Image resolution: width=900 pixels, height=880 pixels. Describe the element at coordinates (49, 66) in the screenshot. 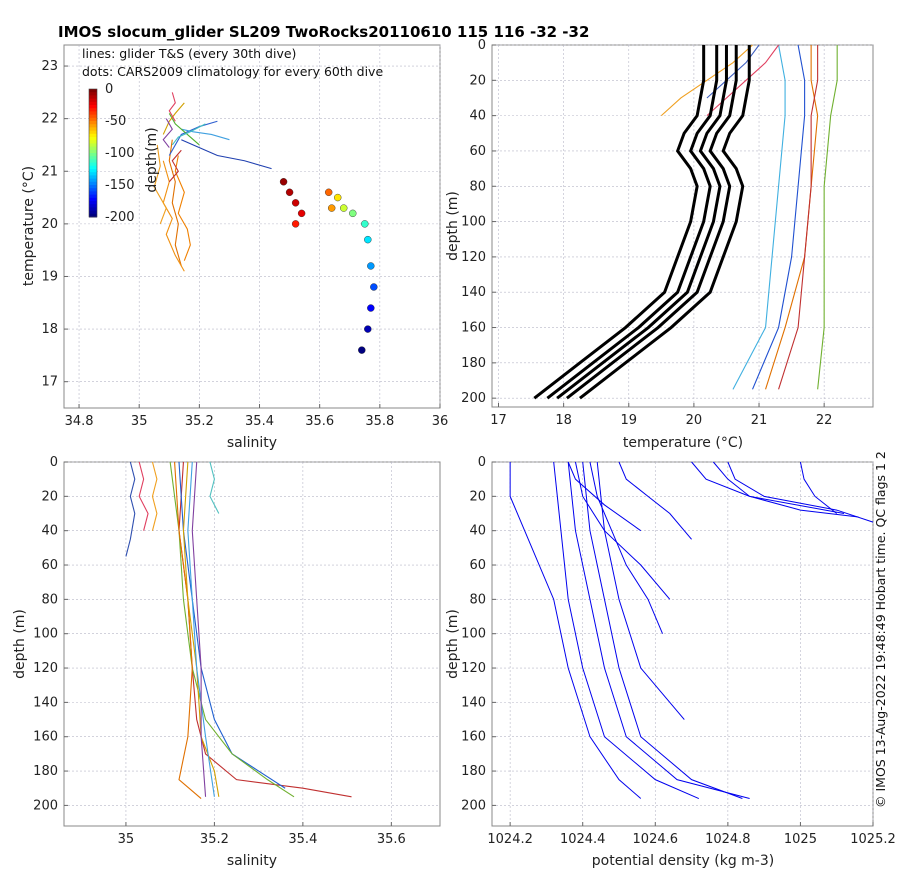

I see `ts-ytick-label: 23` at that location.